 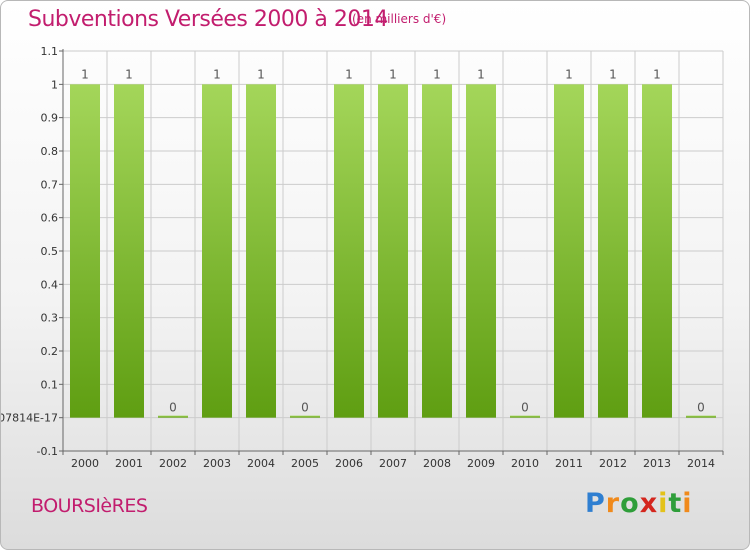 I want to click on data-label-2005: 0, so click(x=305, y=408).